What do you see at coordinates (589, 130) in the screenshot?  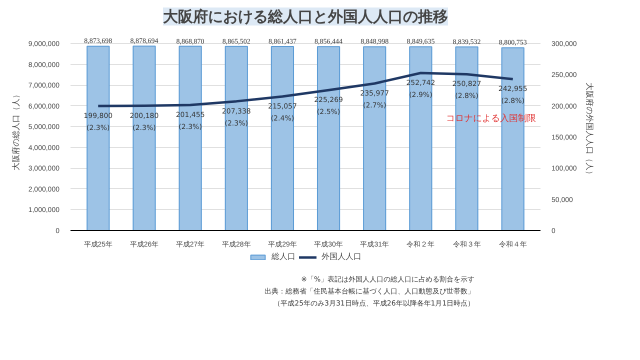 I see `y2-axis-title: 大阪府の外国人人口（人）` at bounding box center [589, 130].